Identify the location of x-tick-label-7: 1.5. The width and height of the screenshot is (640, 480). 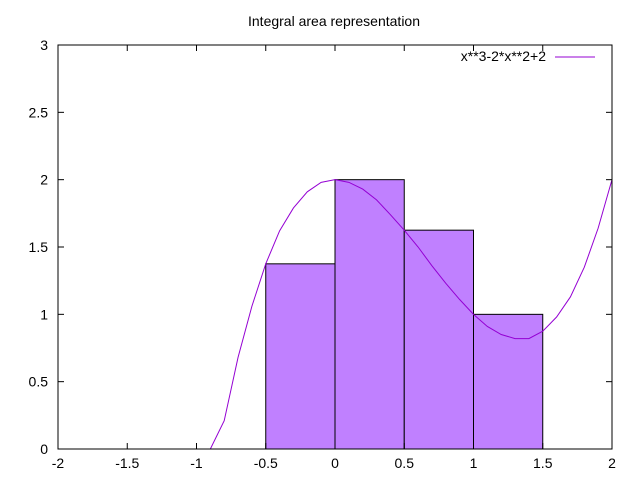
(543, 463).